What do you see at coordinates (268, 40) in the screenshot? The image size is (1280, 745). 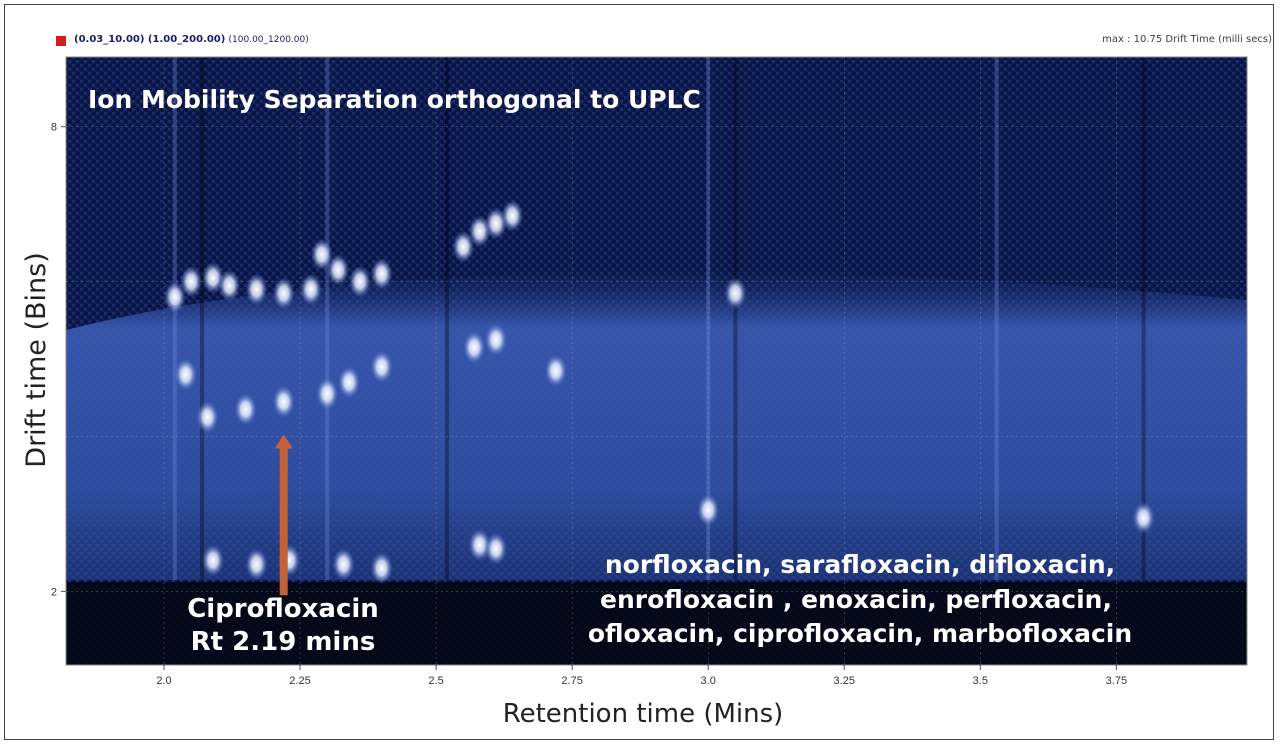 I see `range-params-mz: (100.00_1200.00)` at bounding box center [268, 40].